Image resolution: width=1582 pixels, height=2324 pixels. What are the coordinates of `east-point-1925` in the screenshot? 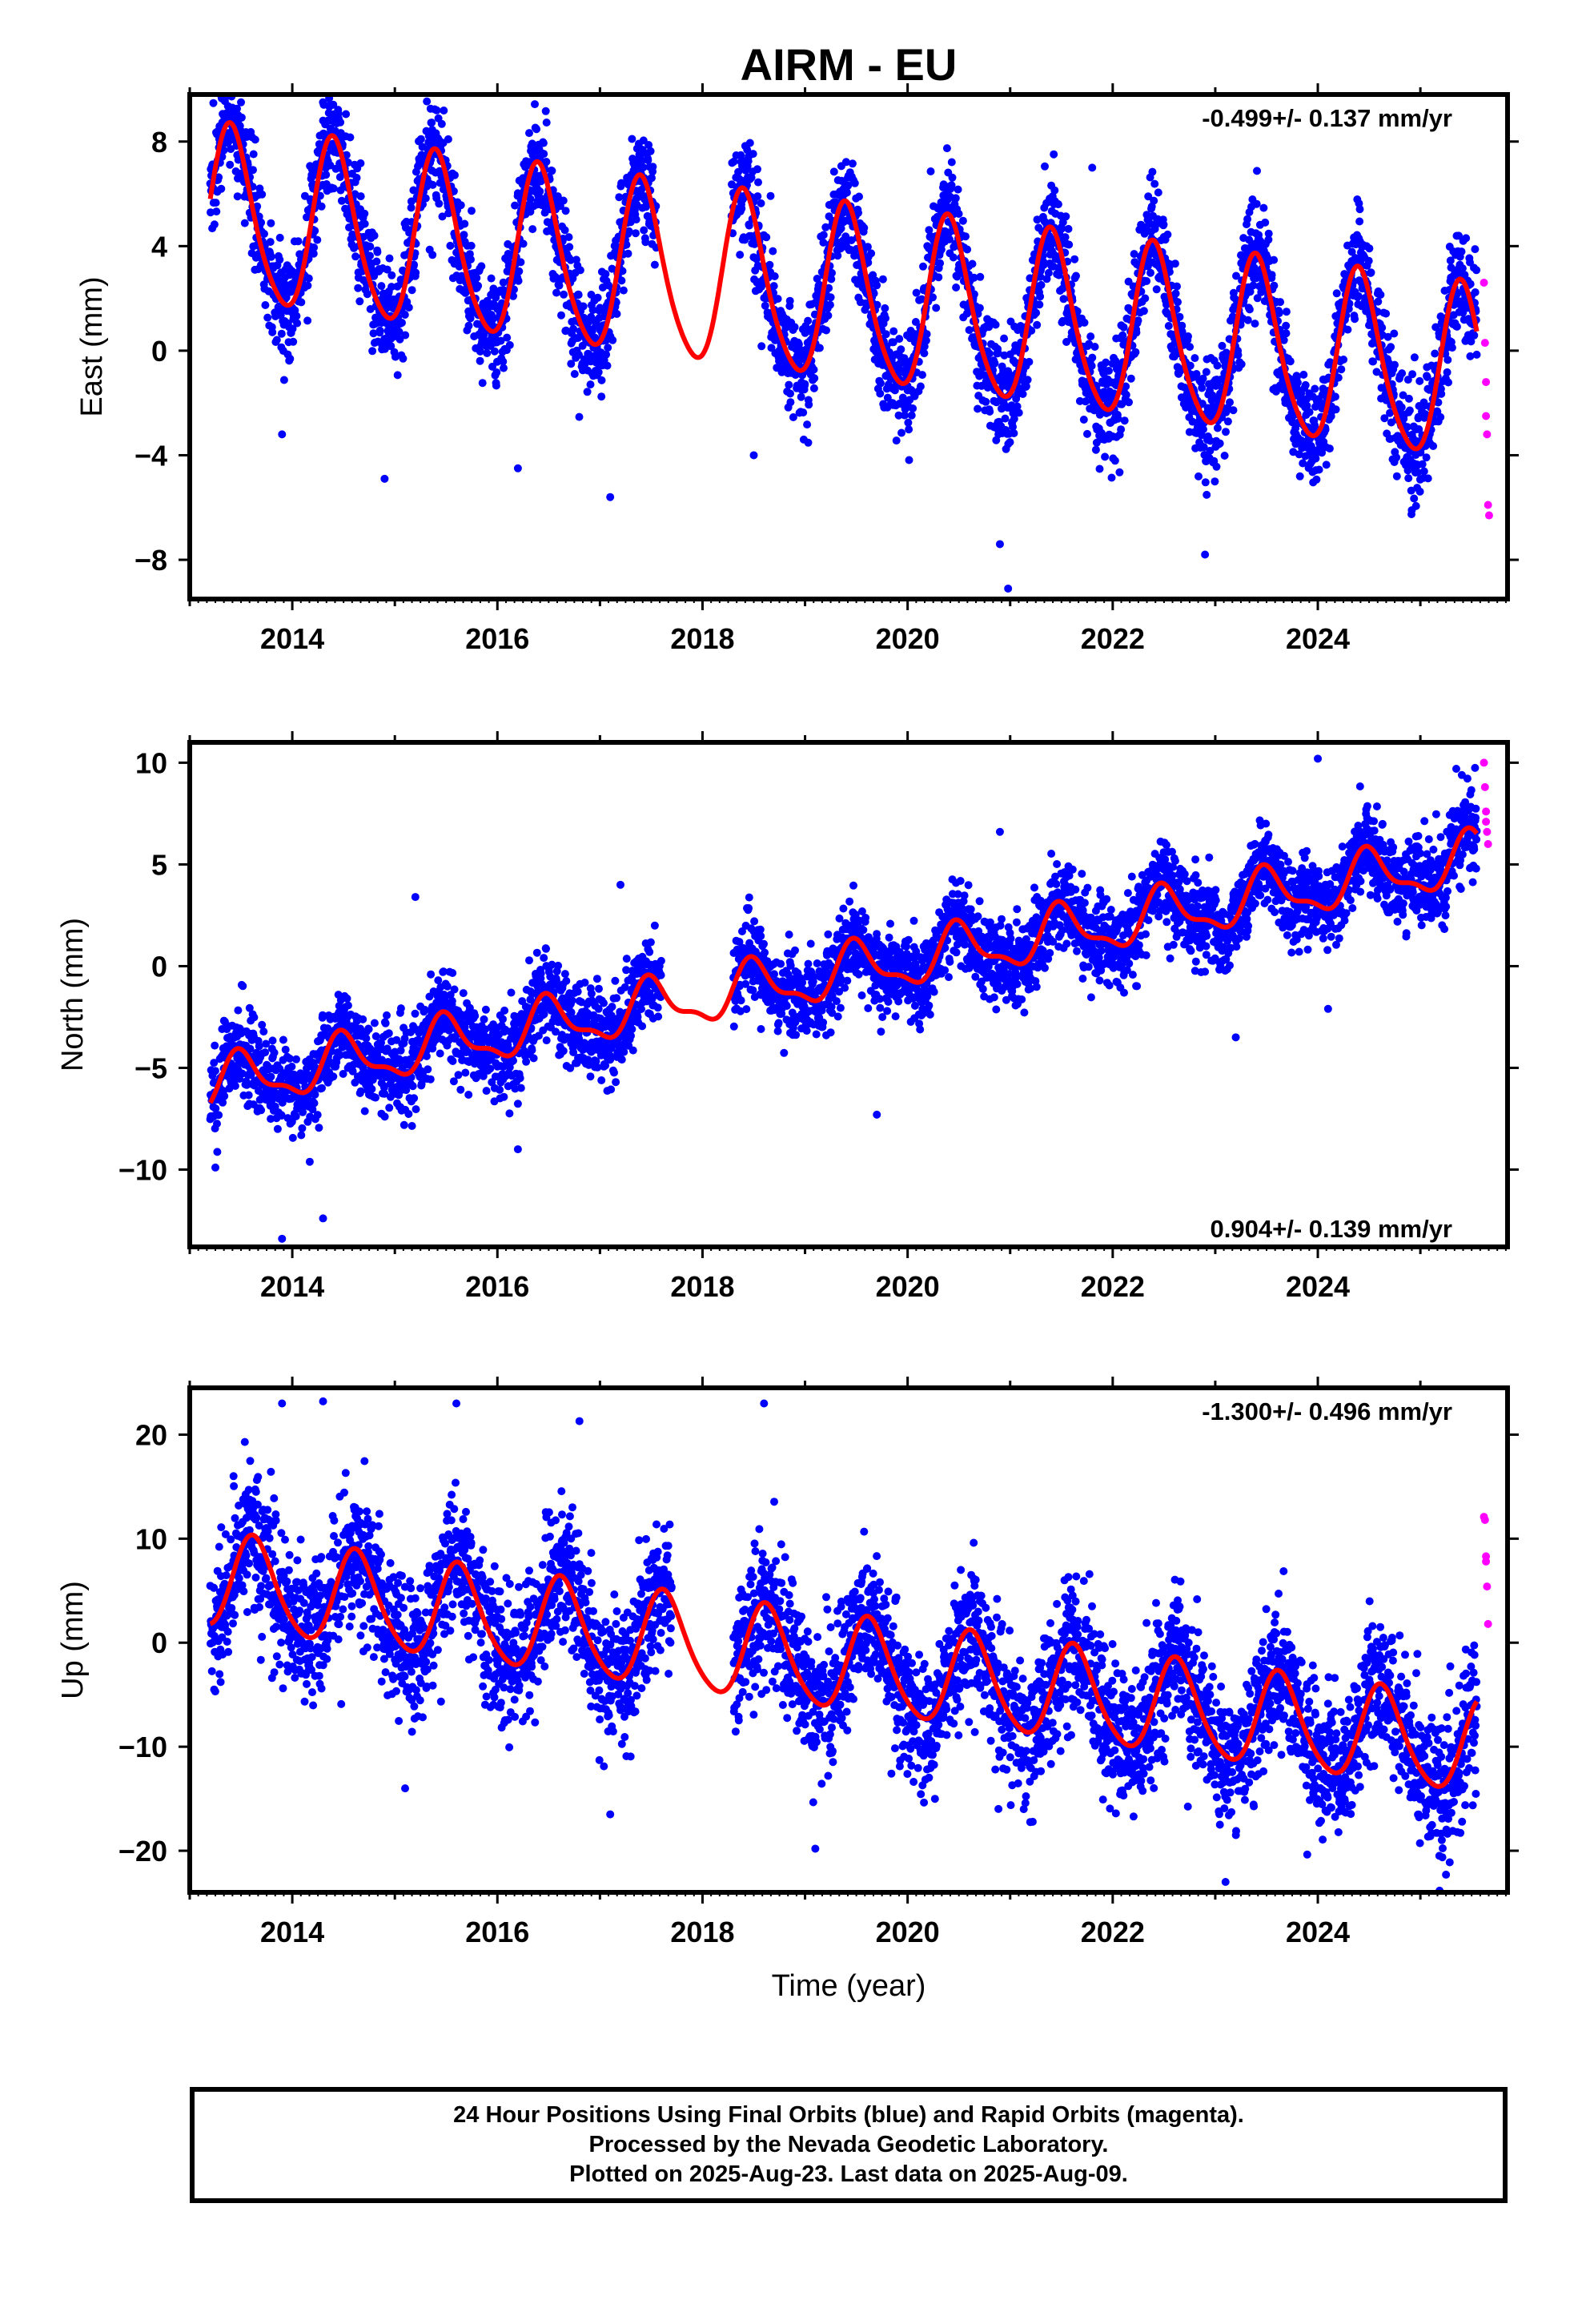 It's located at (826, 330).